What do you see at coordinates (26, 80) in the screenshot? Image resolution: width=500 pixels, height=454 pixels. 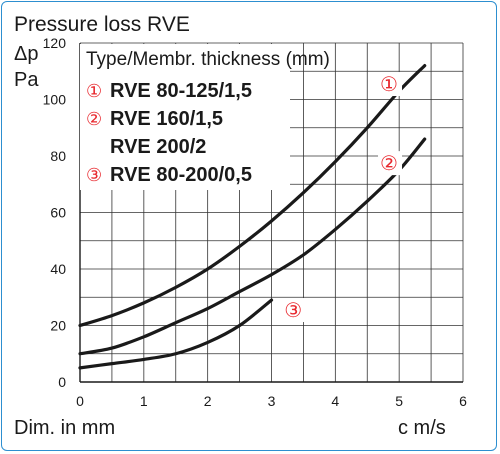 I see `y-axis-unit: Pa` at bounding box center [26, 80].